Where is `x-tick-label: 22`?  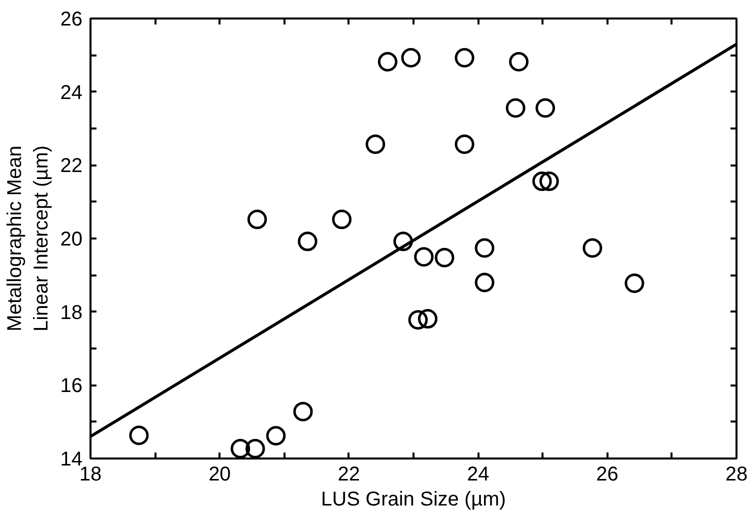
x-tick-label: 22 is located at coordinates (349, 475).